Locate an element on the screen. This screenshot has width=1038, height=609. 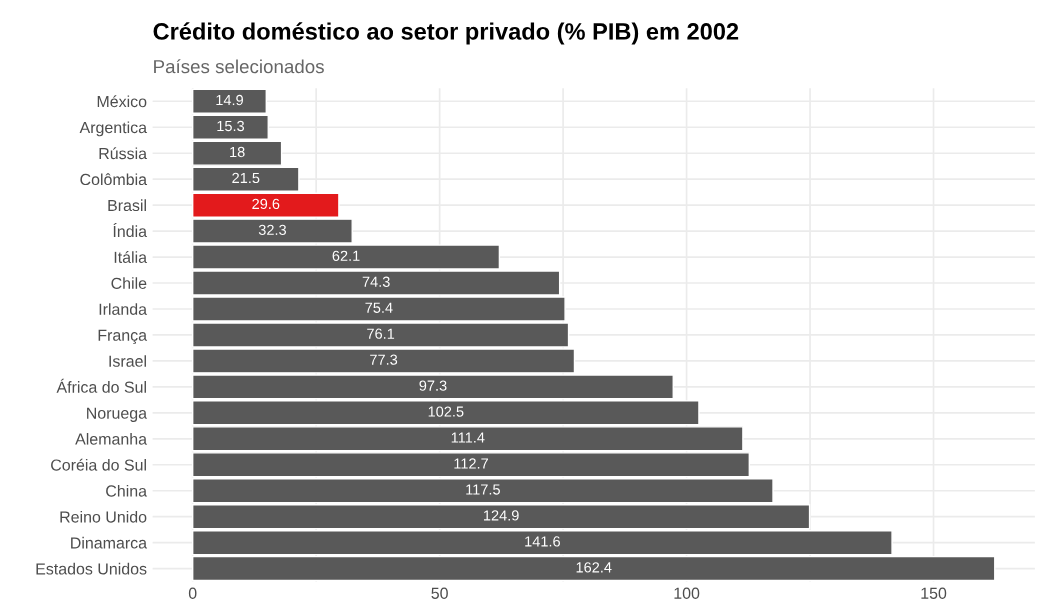
data-label: 14.9 is located at coordinates (229, 100).